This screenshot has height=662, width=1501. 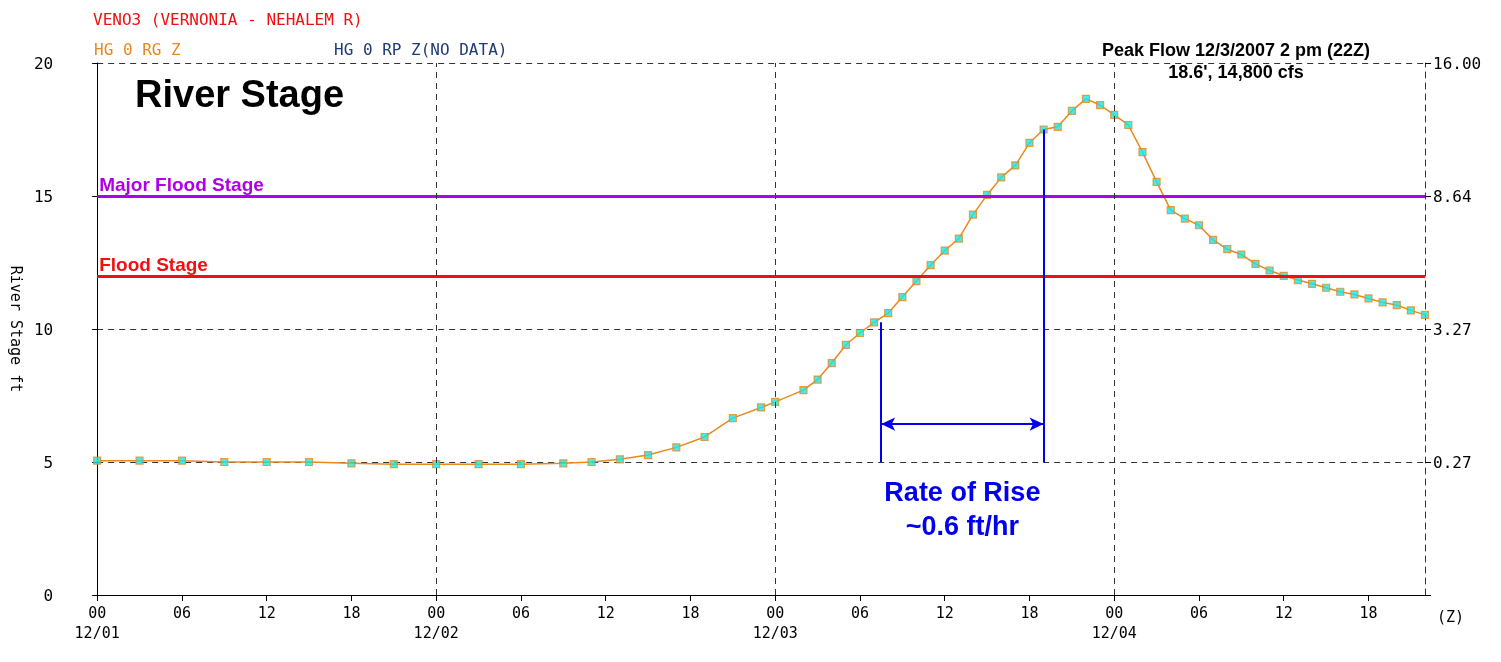 What do you see at coordinates (43, 196) in the screenshot?
I see `y-tick-label: 15` at bounding box center [43, 196].